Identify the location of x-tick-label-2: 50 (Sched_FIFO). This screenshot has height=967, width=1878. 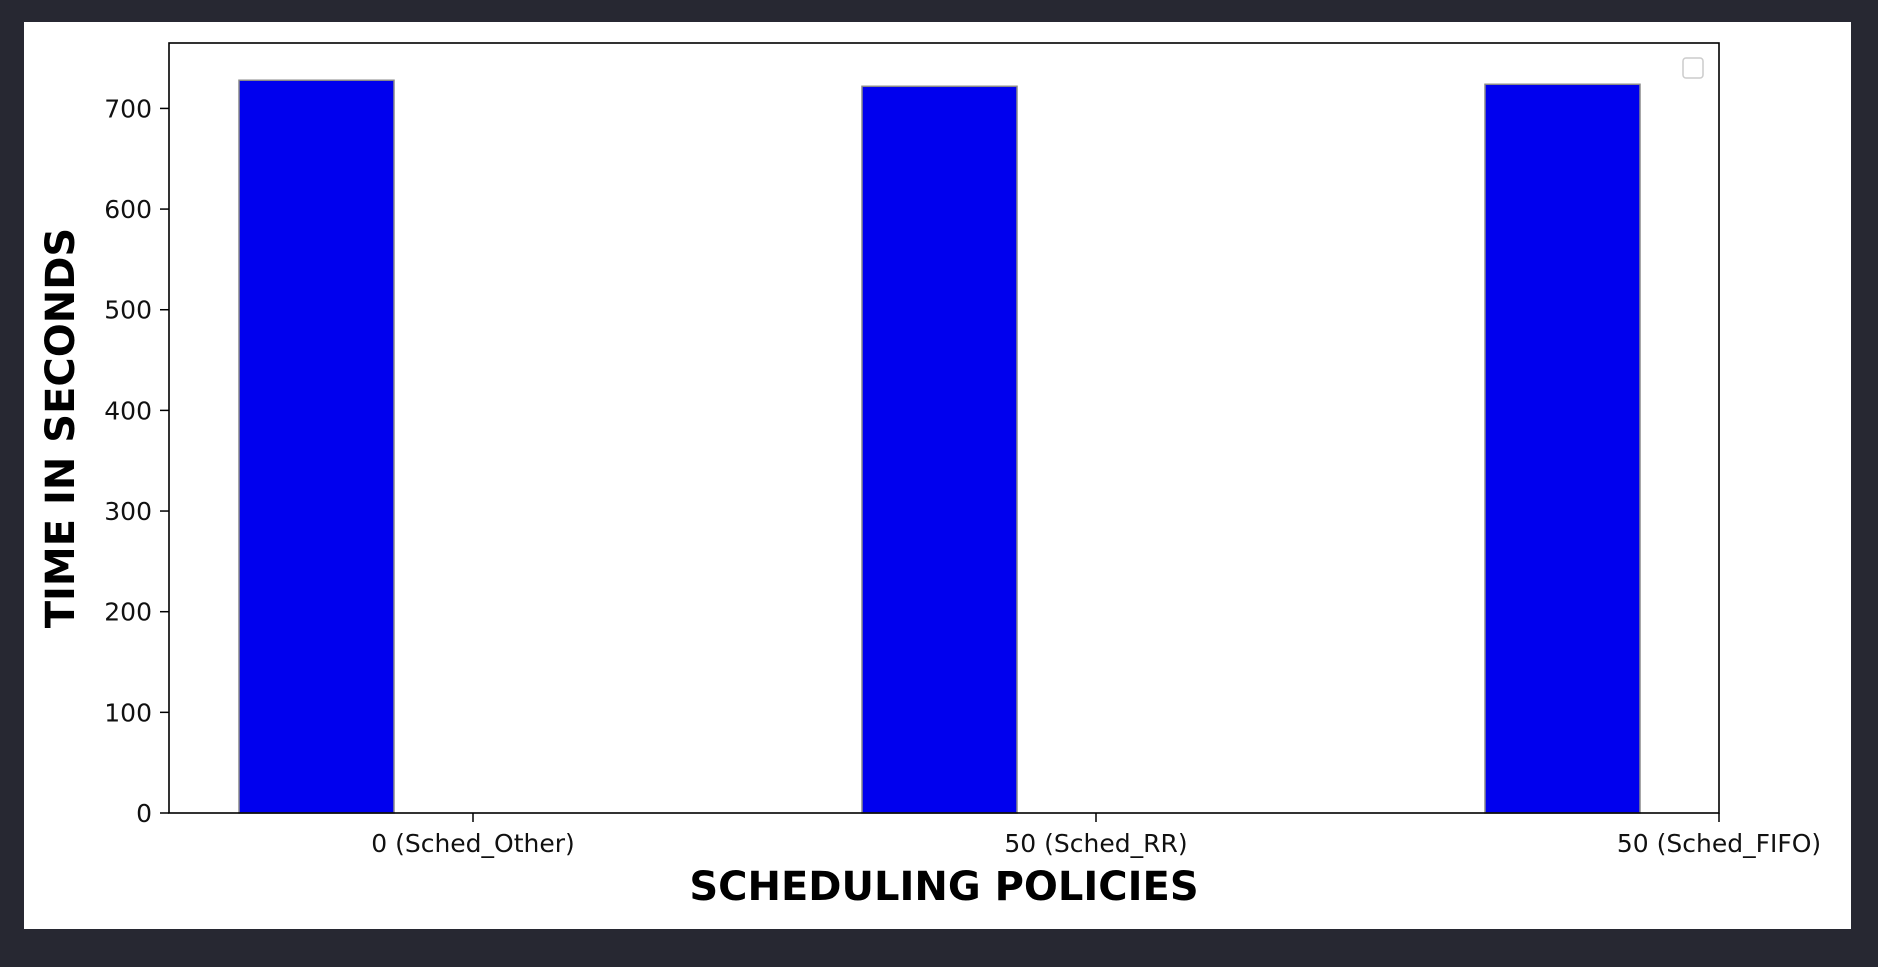
(1719, 843).